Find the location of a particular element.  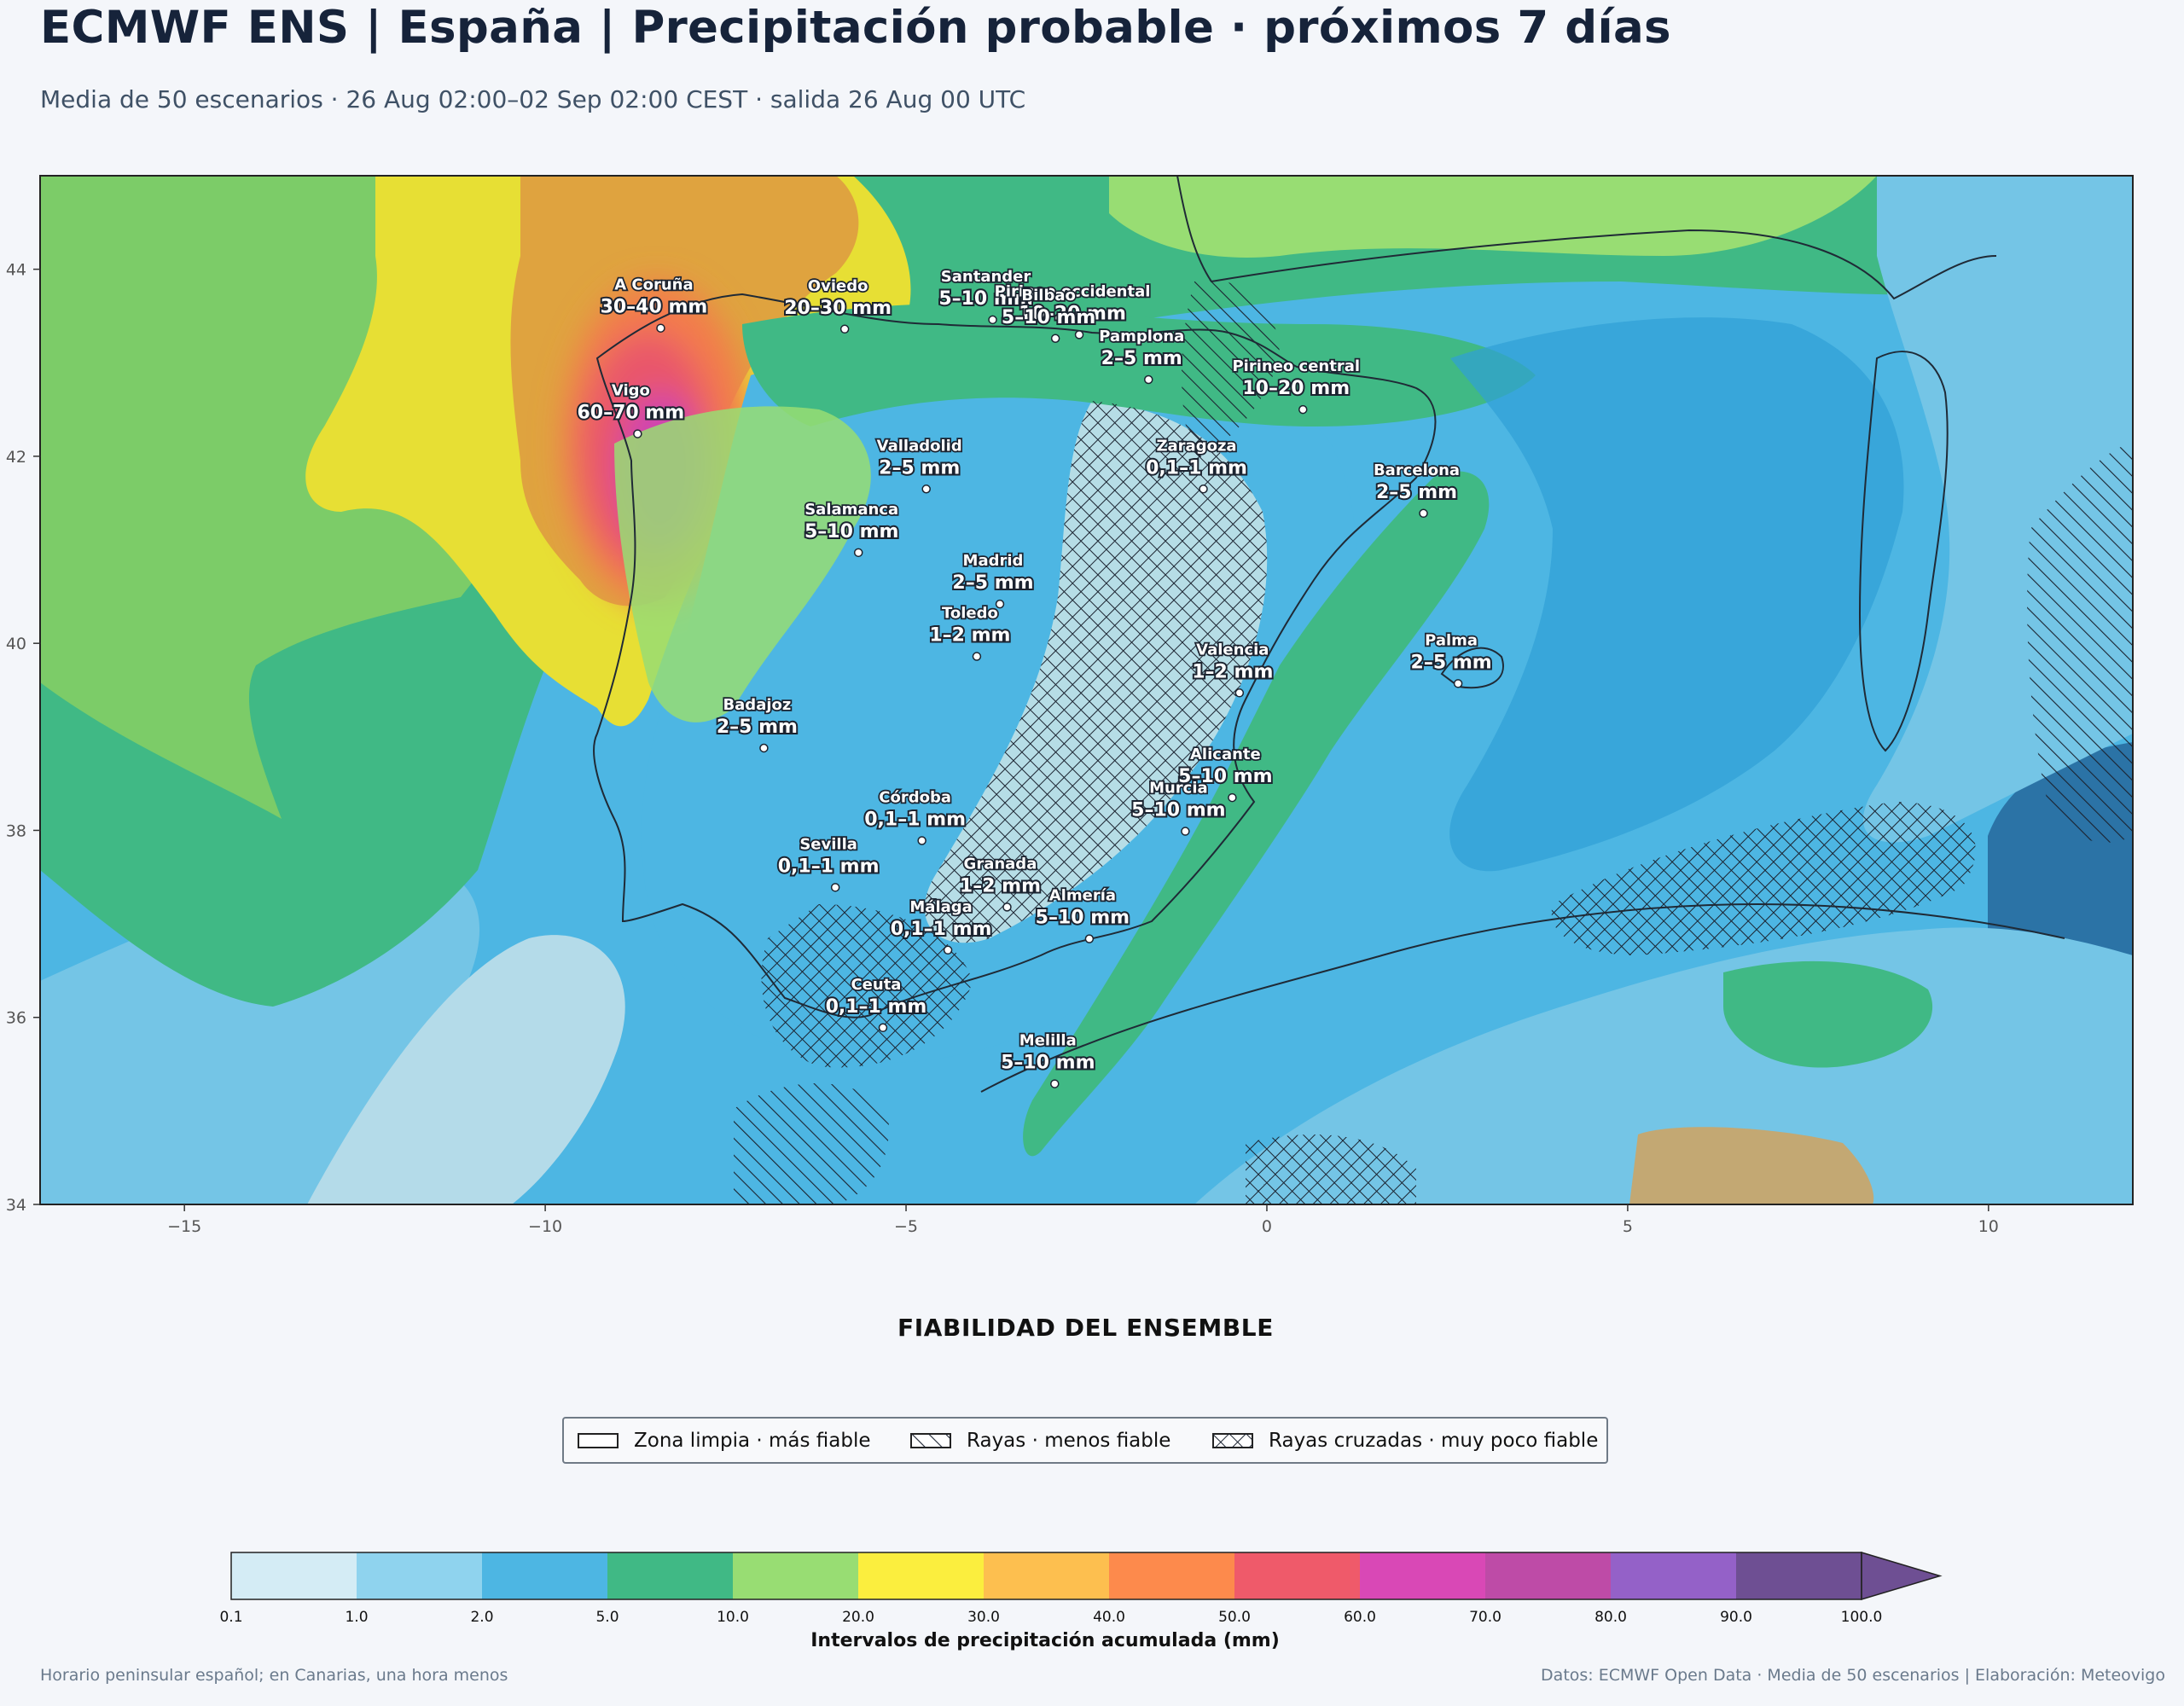

coastline-mallorca is located at coordinates (1472, 668).